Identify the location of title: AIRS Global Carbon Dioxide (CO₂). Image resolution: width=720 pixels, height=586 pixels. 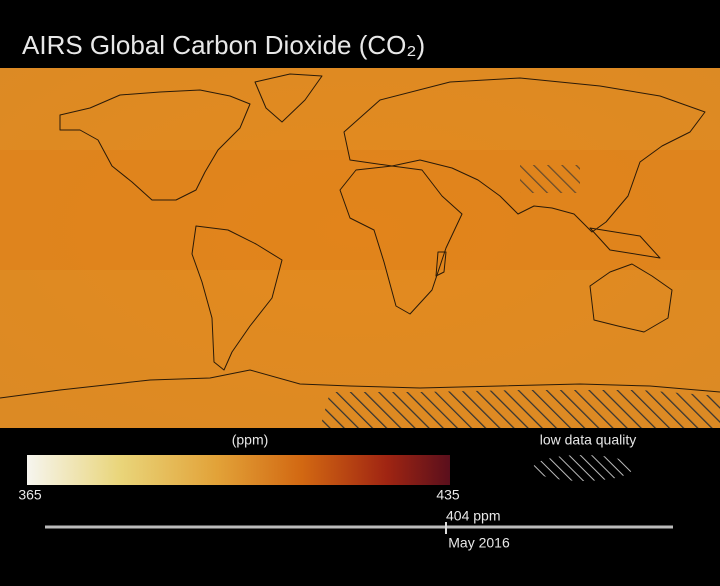
(223, 45).